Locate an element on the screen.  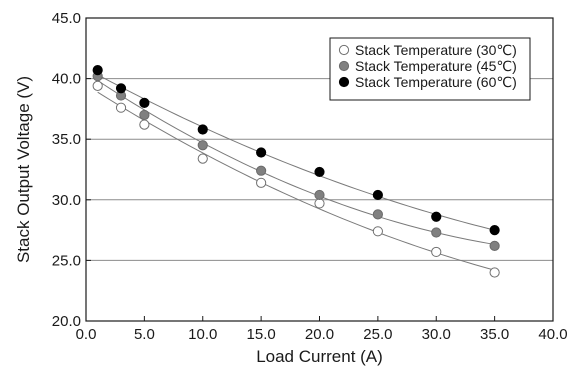
x-axis-label: Load Current (A) is located at coordinates (319, 356).